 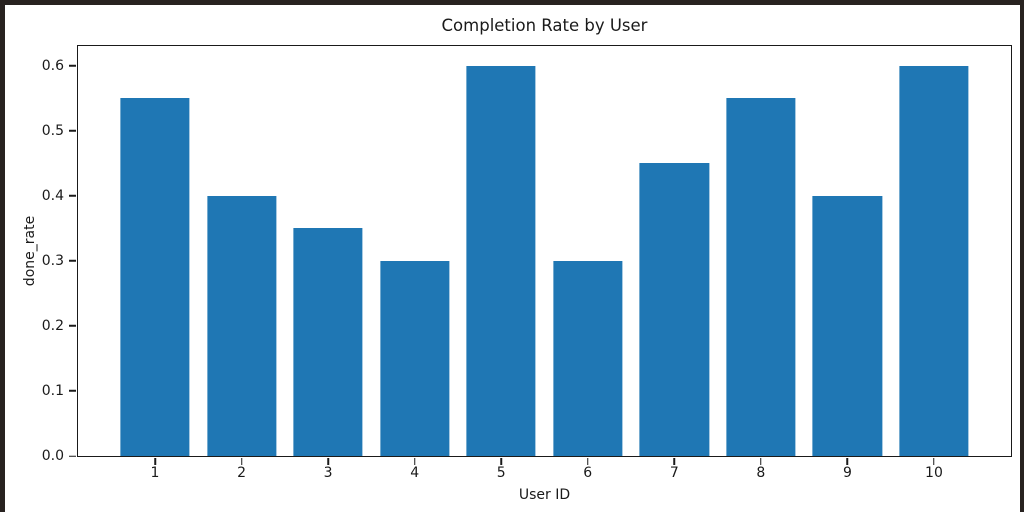 What do you see at coordinates (52, 390) in the screenshot?
I see `y-tick-label: 0.1` at bounding box center [52, 390].